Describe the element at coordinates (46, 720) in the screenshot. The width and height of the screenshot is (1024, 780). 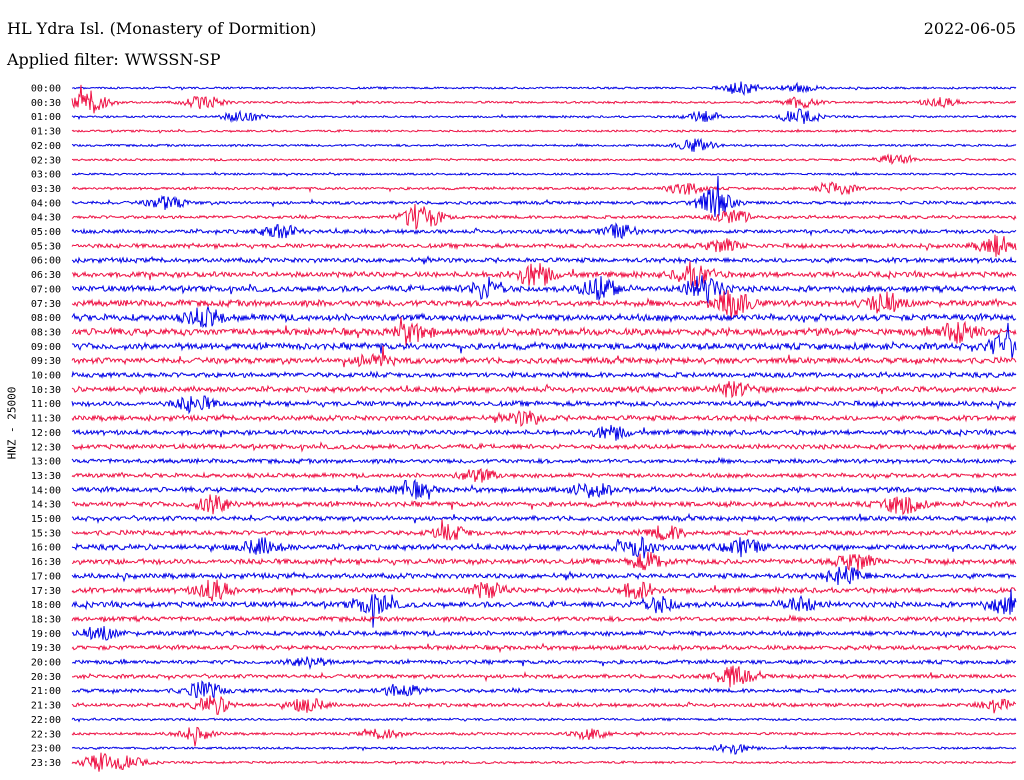
I see `row-label: 22:00` at that location.